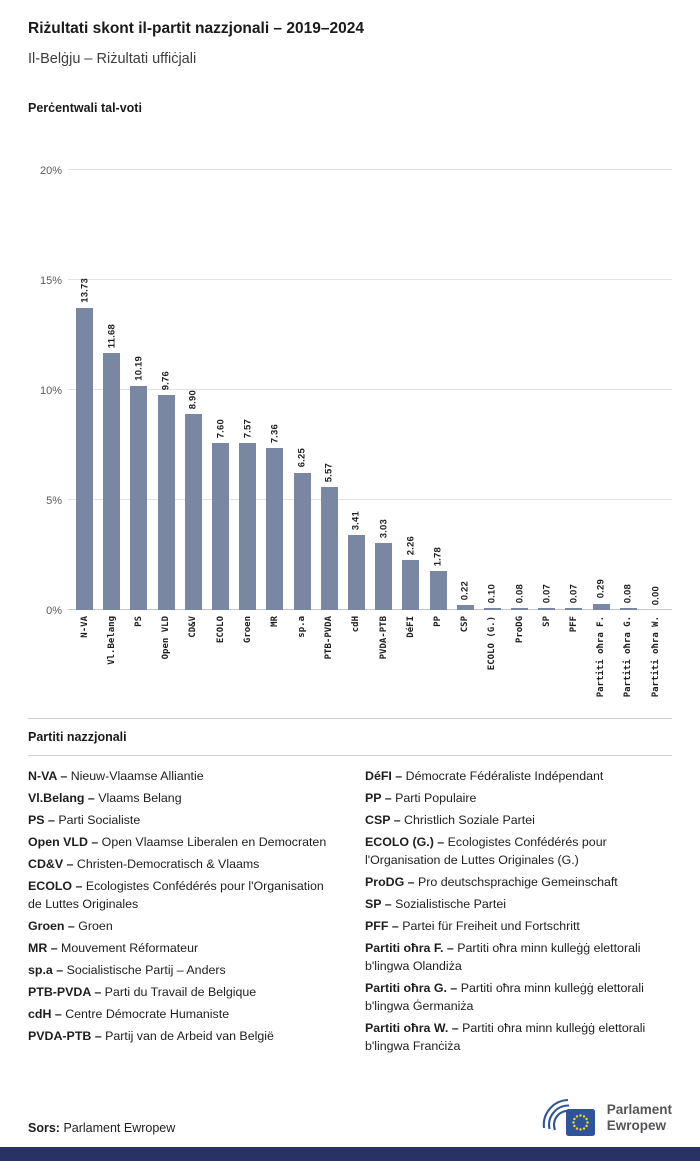  Describe the element at coordinates (63, 841) in the screenshot. I see `legend-item-abbr: Open VLD –` at that location.